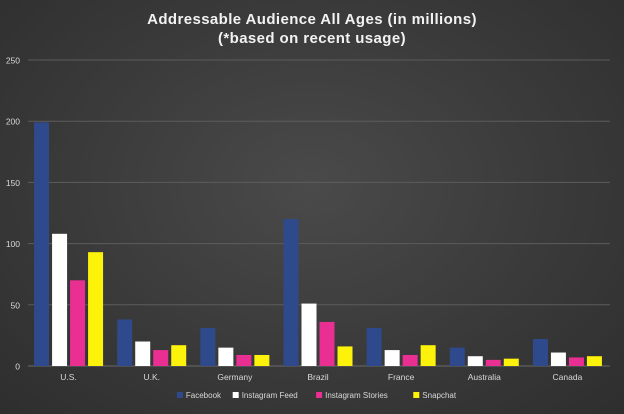 This screenshot has height=414, width=624. I want to click on legend-label: Instagram Feed, so click(270, 395).